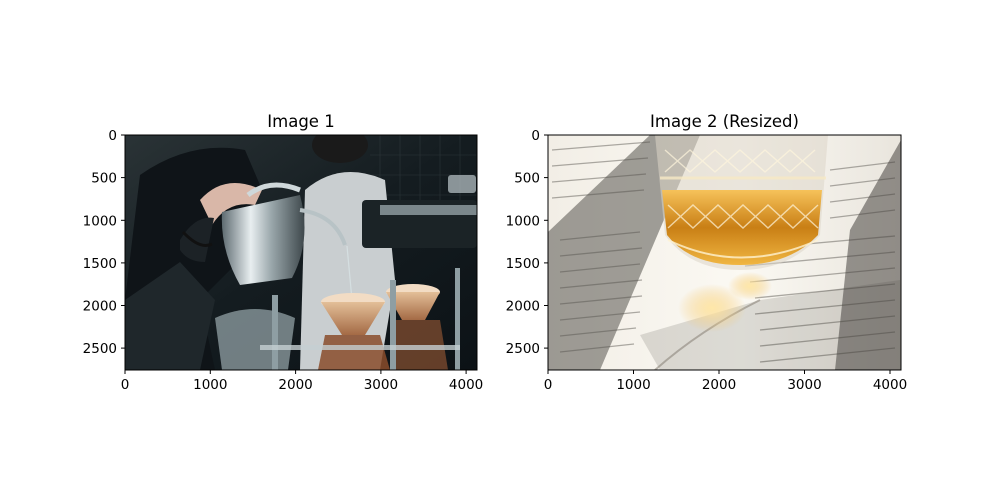 The image size is (1000, 500). What do you see at coordinates (104, 242) in the screenshot?
I see `panel-1-y-ticks: 0 500 1000 1500 2000 2500` at bounding box center [104, 242].